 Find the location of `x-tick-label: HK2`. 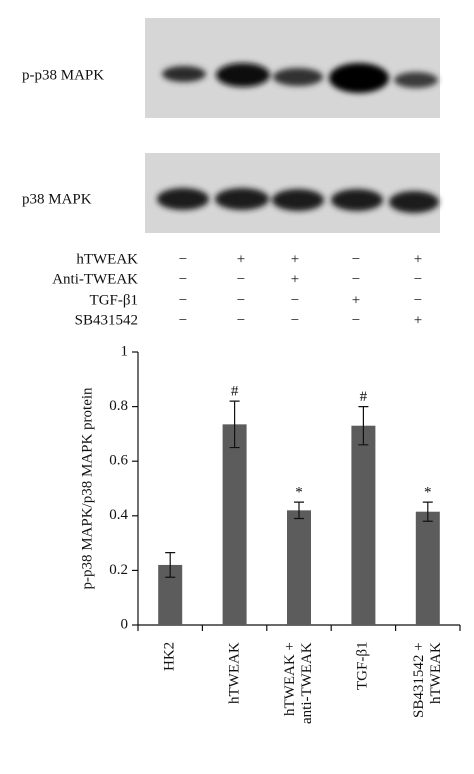

x-tick-label: HK2 is located at coordinates (169, 657).